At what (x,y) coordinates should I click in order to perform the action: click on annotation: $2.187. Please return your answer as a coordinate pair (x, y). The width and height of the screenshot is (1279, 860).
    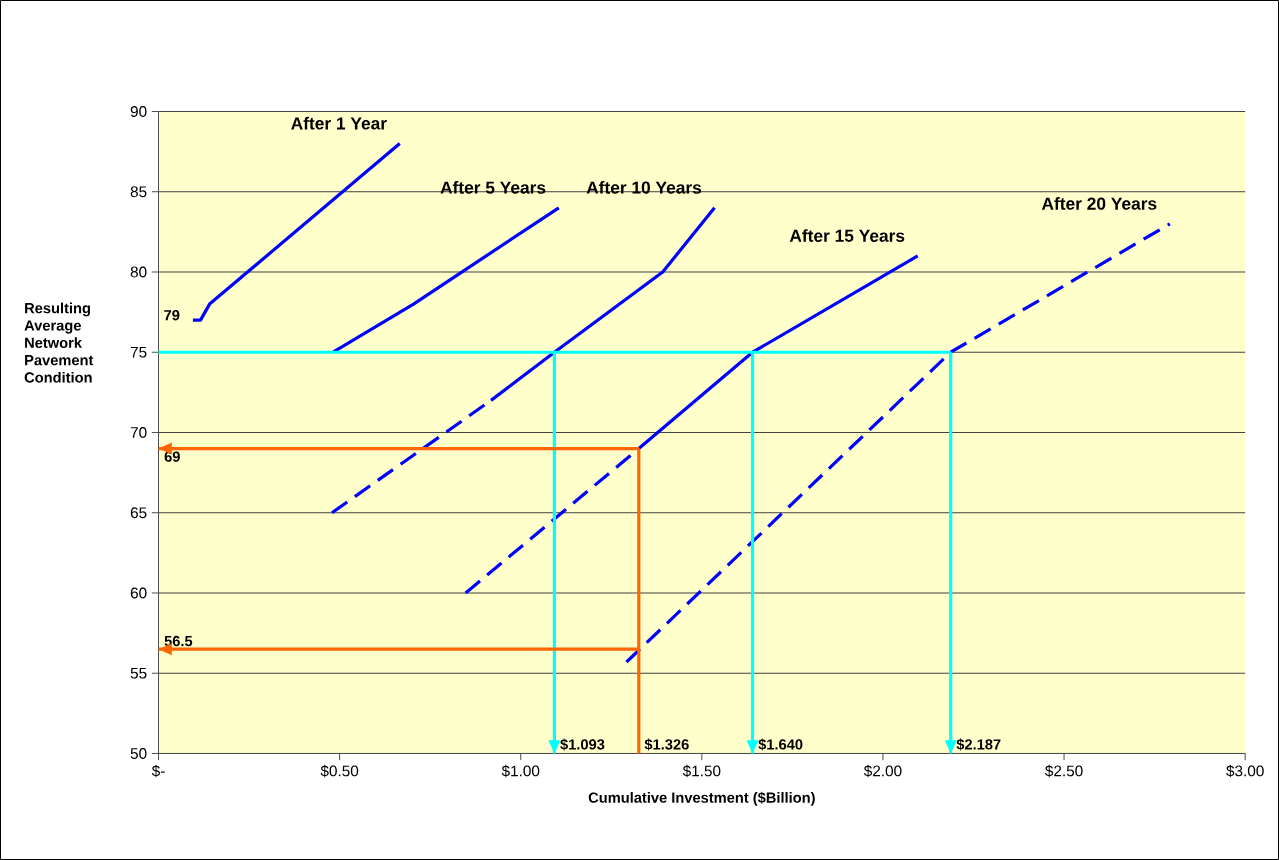
    Looking at the image, I should click on (978, 744).